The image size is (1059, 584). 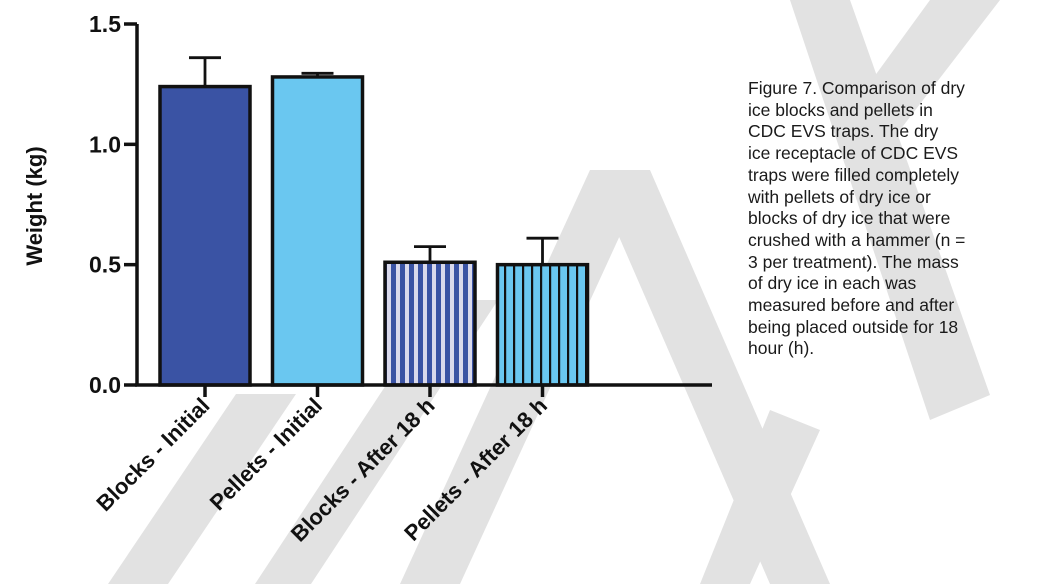 What do you see at coordinates (105, 265) in the screenshot?
I see `y-tick-label: 0.5` at bounding box center [105, 265].